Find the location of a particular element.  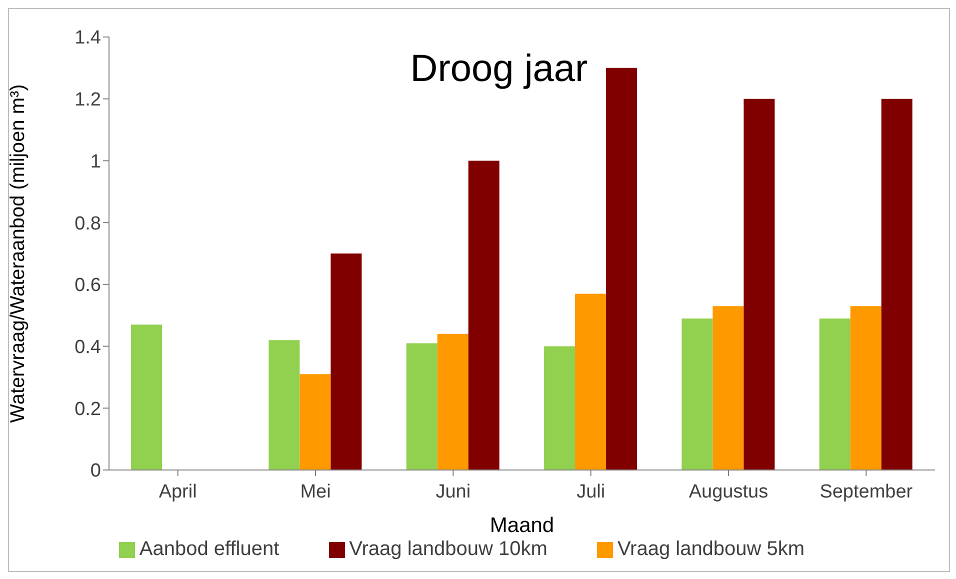

y-tick-label: 0.4 is located at coordinates (88, 347).